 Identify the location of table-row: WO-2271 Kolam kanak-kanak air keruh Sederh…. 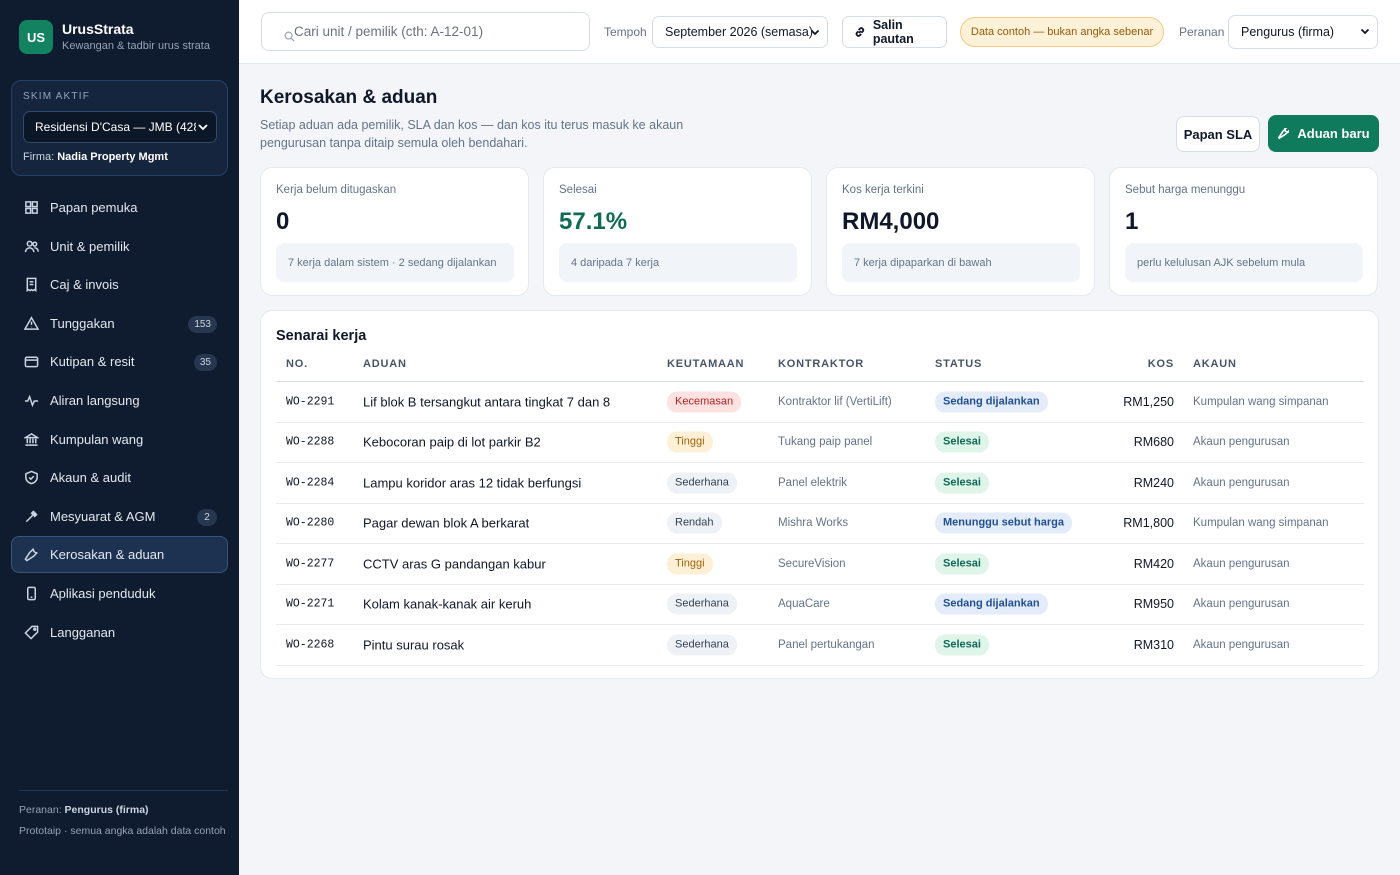
(820, 605).